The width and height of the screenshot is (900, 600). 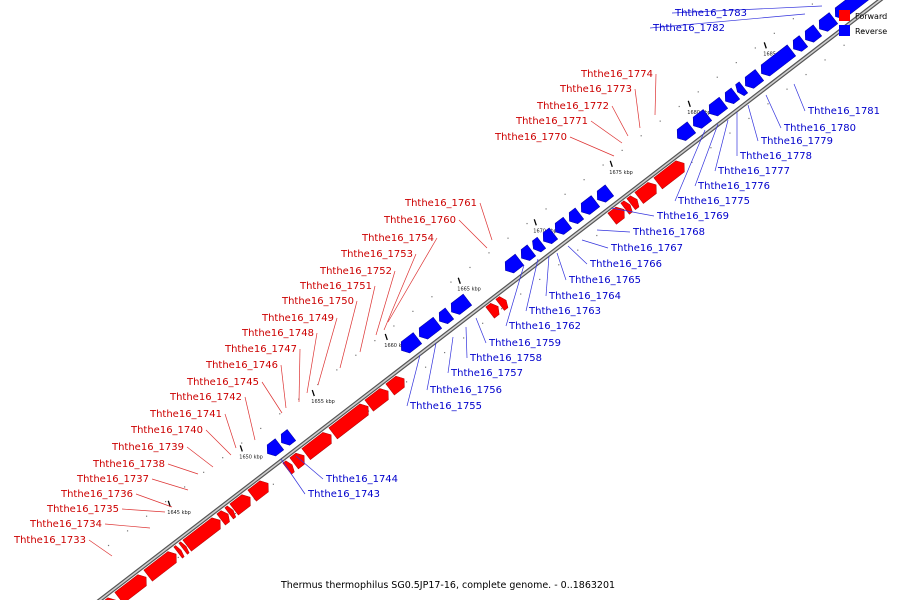 I want to click on gene-label: Ththe16_1777, so click(x=753, y=171).